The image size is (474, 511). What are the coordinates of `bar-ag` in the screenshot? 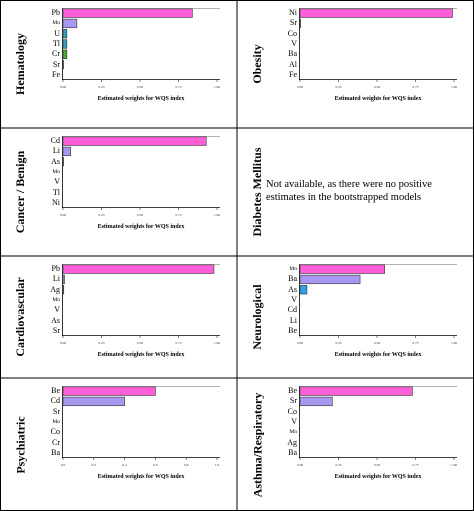 It's located at (63, 290).